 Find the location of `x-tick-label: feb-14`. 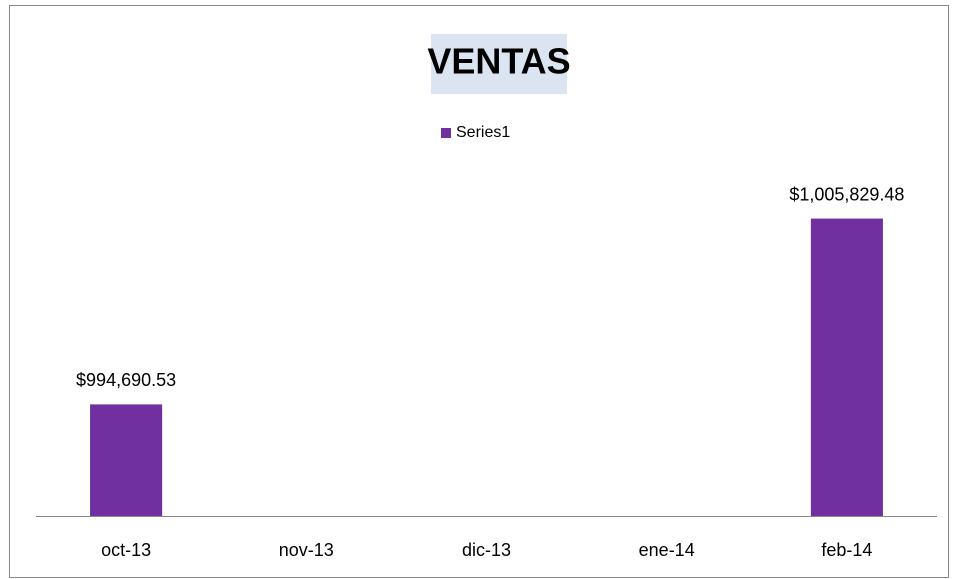

x-tick-label: feb-14 is located at coordinates (846, 550).